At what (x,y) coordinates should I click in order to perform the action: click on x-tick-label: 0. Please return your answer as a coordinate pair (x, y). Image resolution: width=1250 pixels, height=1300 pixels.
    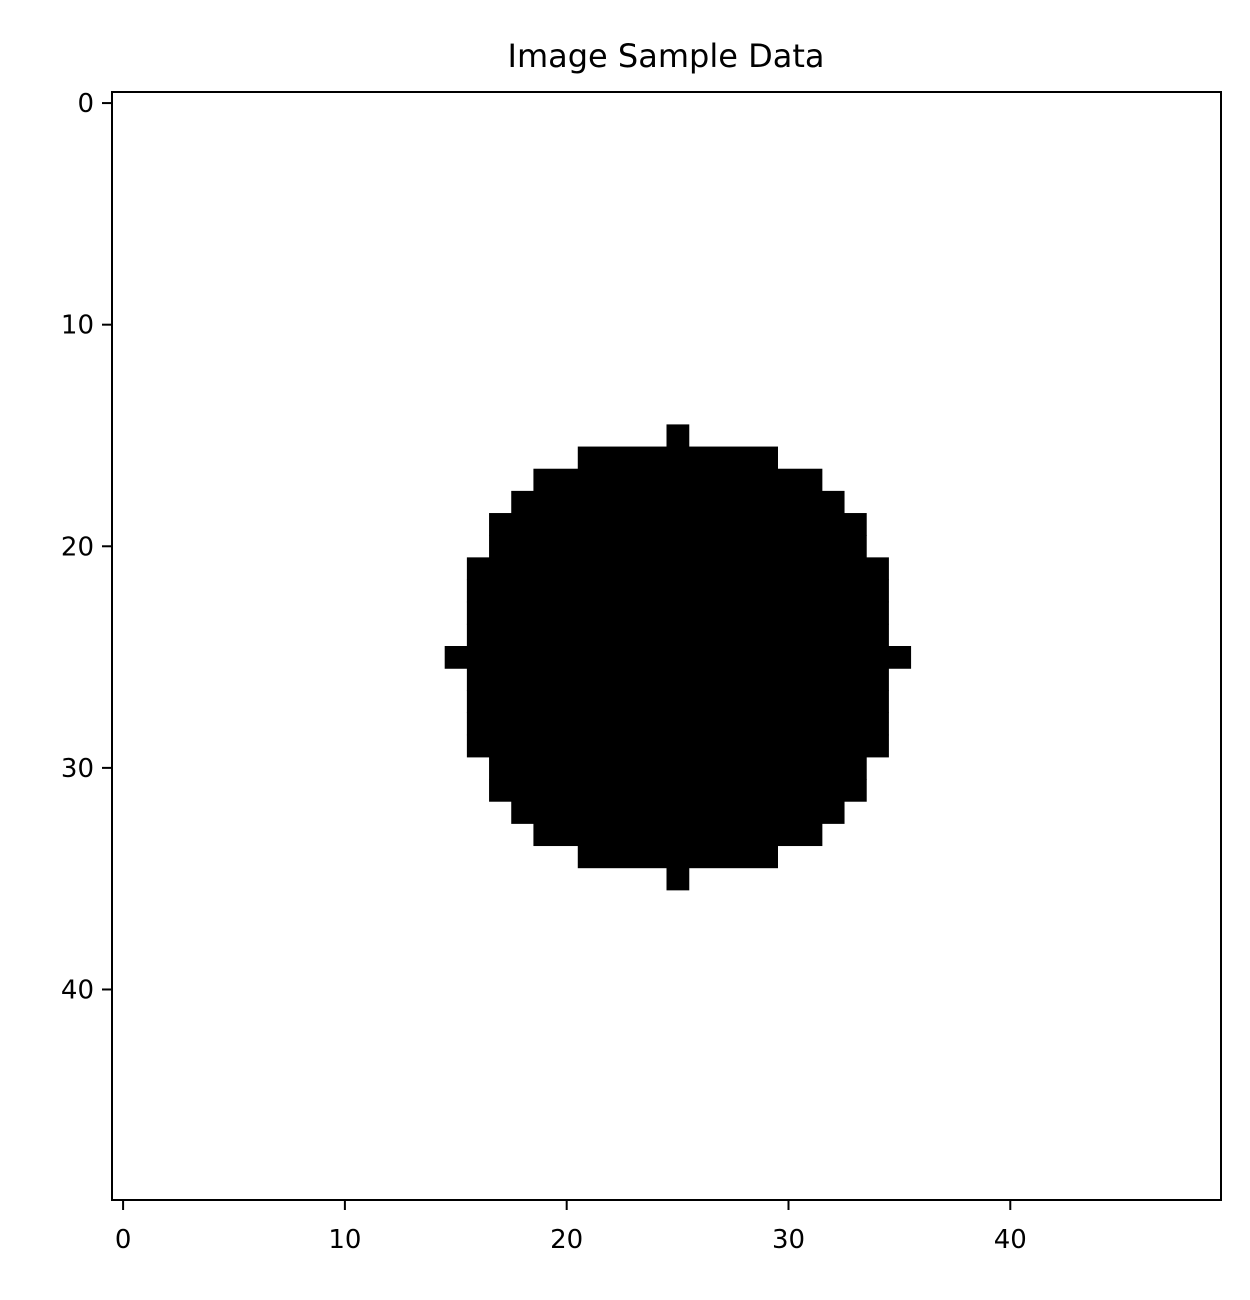
    Looking at the image, I should click on (123, 1240).